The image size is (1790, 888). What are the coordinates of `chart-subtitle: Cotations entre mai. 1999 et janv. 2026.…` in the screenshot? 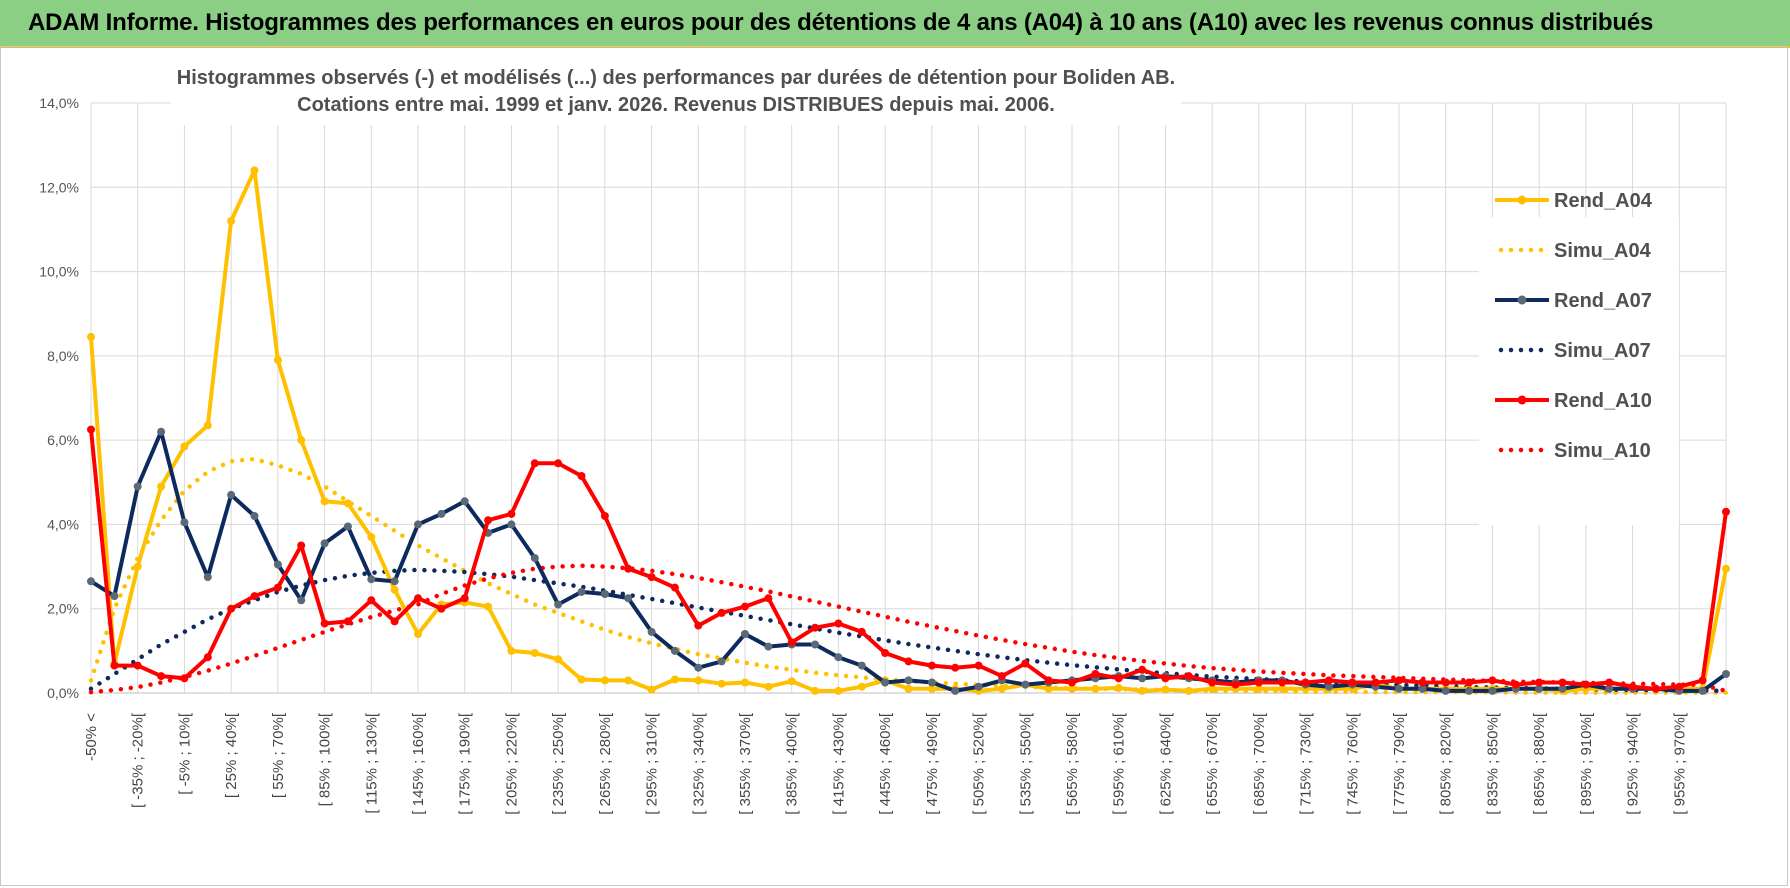 It's located at (676, 105).